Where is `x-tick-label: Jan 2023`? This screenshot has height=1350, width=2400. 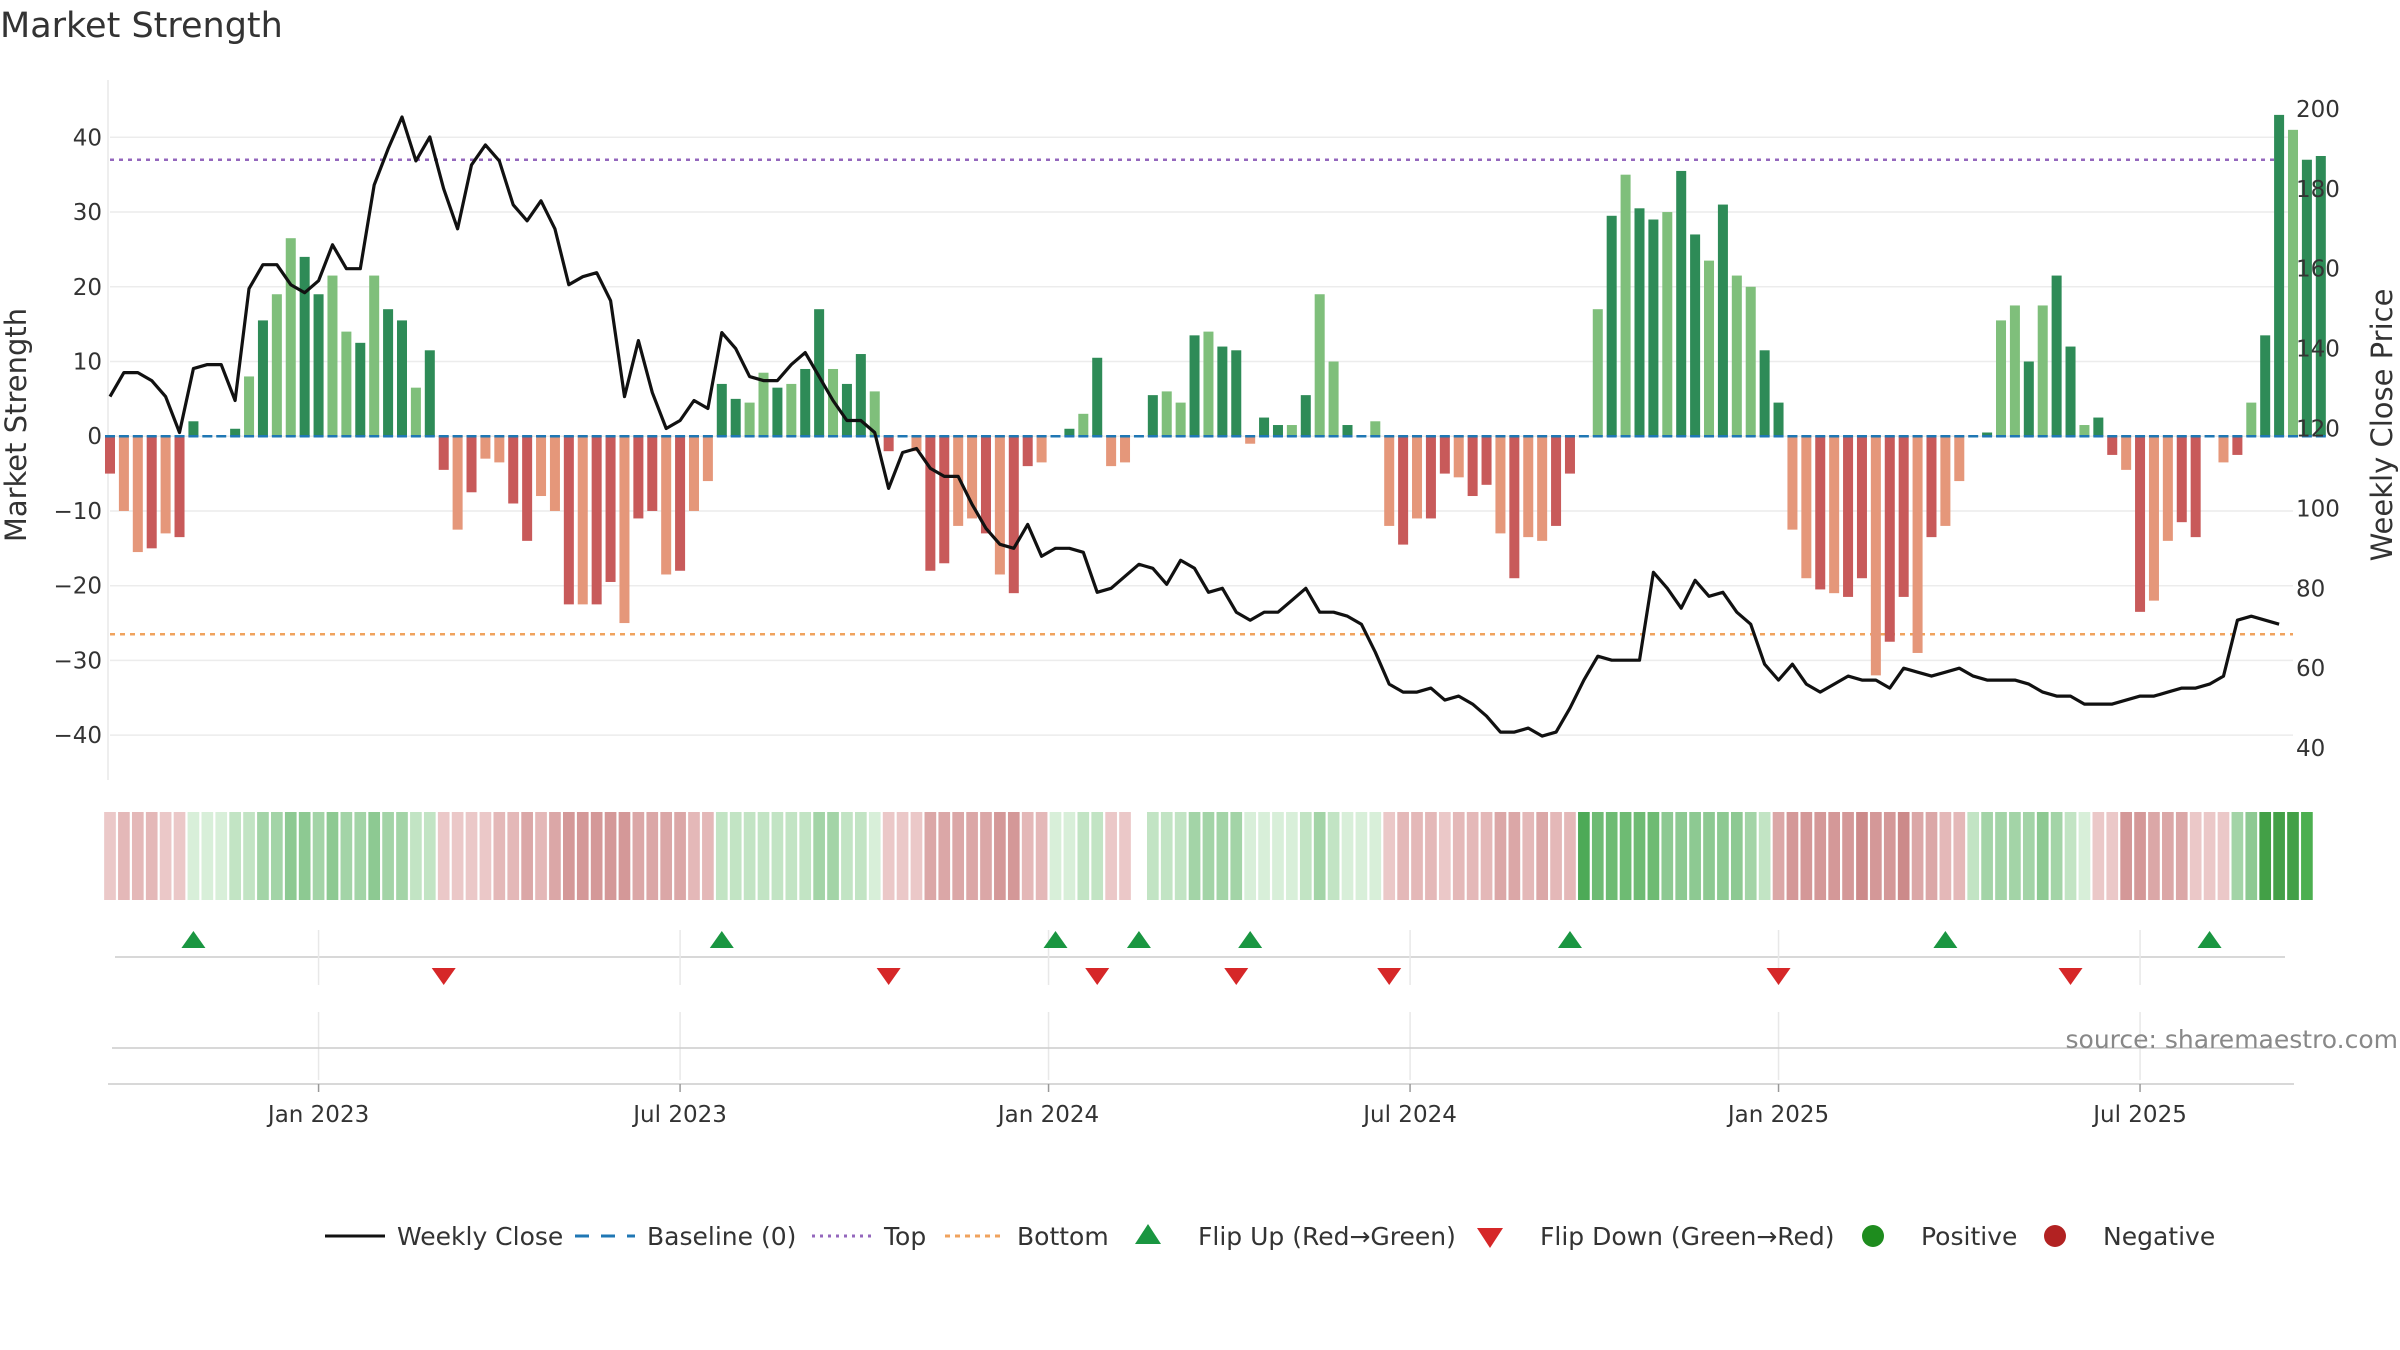
x-tick-label: Jan 2023 is located at coordinates (317, 1115).